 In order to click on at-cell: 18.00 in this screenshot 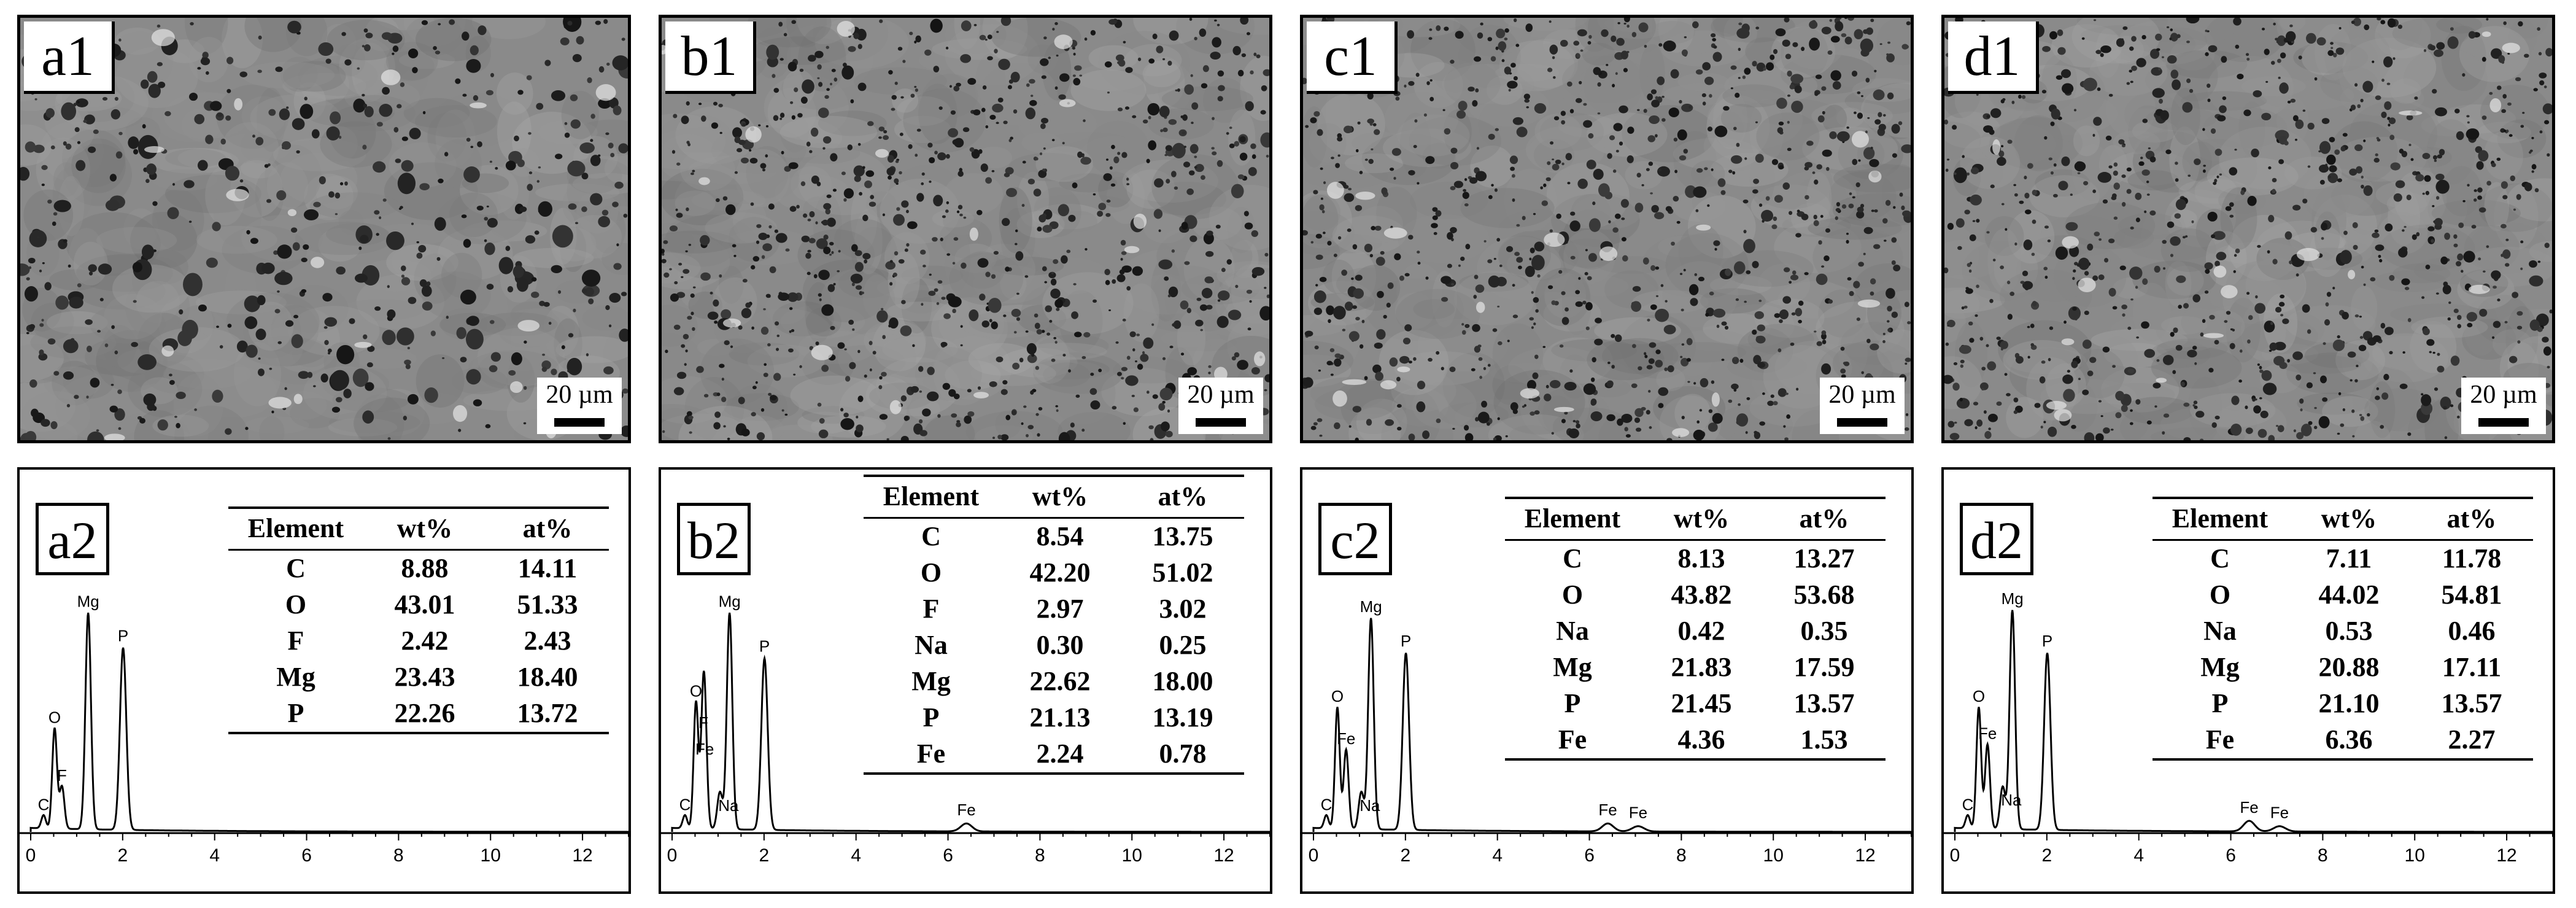, I will do `click(1182, 681)`.